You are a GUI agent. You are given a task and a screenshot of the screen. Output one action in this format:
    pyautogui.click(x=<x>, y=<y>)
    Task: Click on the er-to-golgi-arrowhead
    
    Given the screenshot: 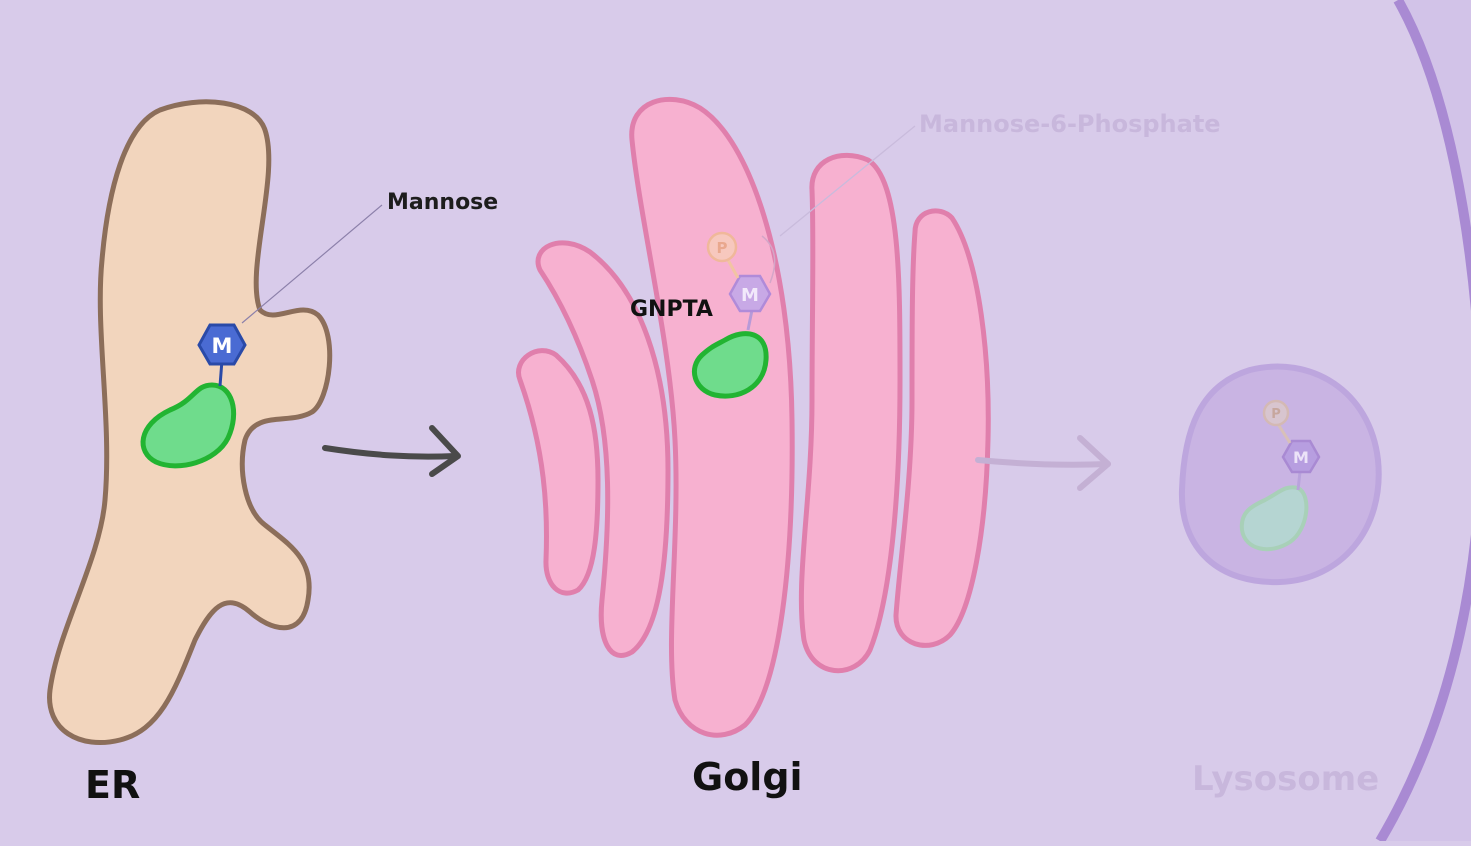 What is the action you would take?
    pyautogui.click(x=445, y=451)
    